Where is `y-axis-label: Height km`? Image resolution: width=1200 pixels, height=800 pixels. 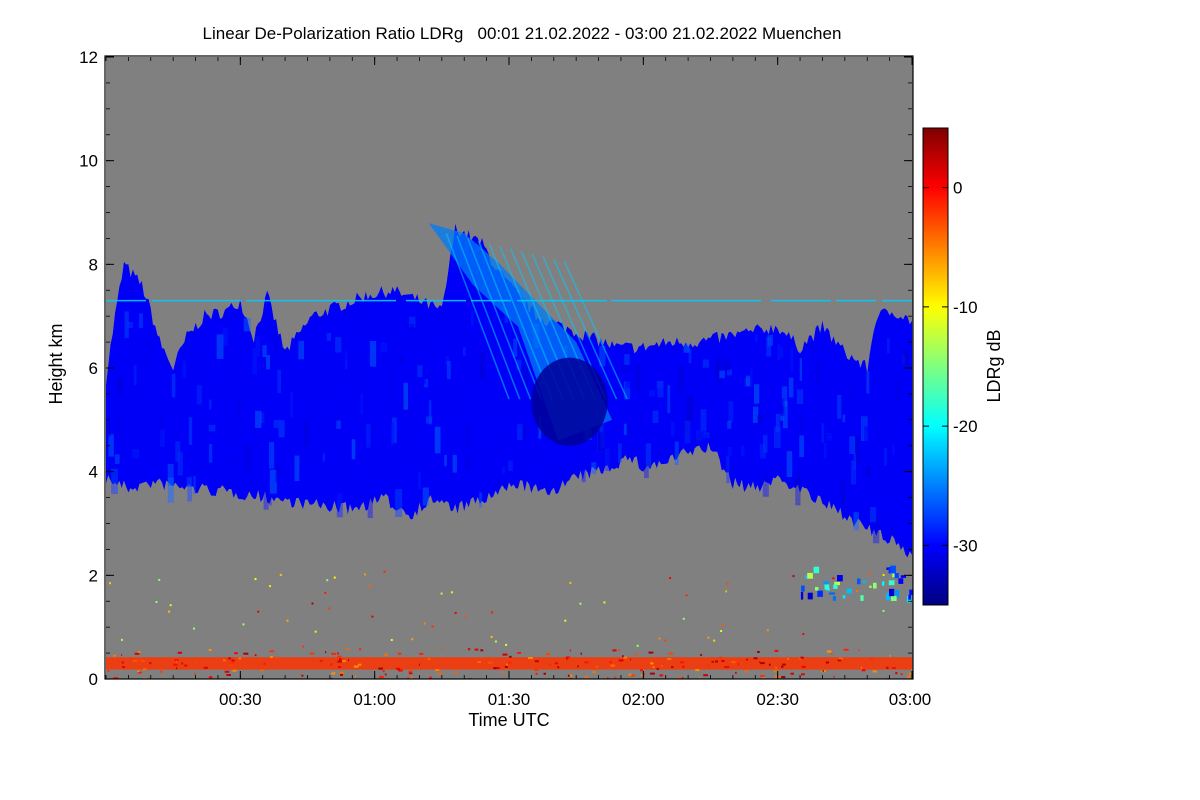
y-axis-label: Height km is located at coordinates (56, 363).